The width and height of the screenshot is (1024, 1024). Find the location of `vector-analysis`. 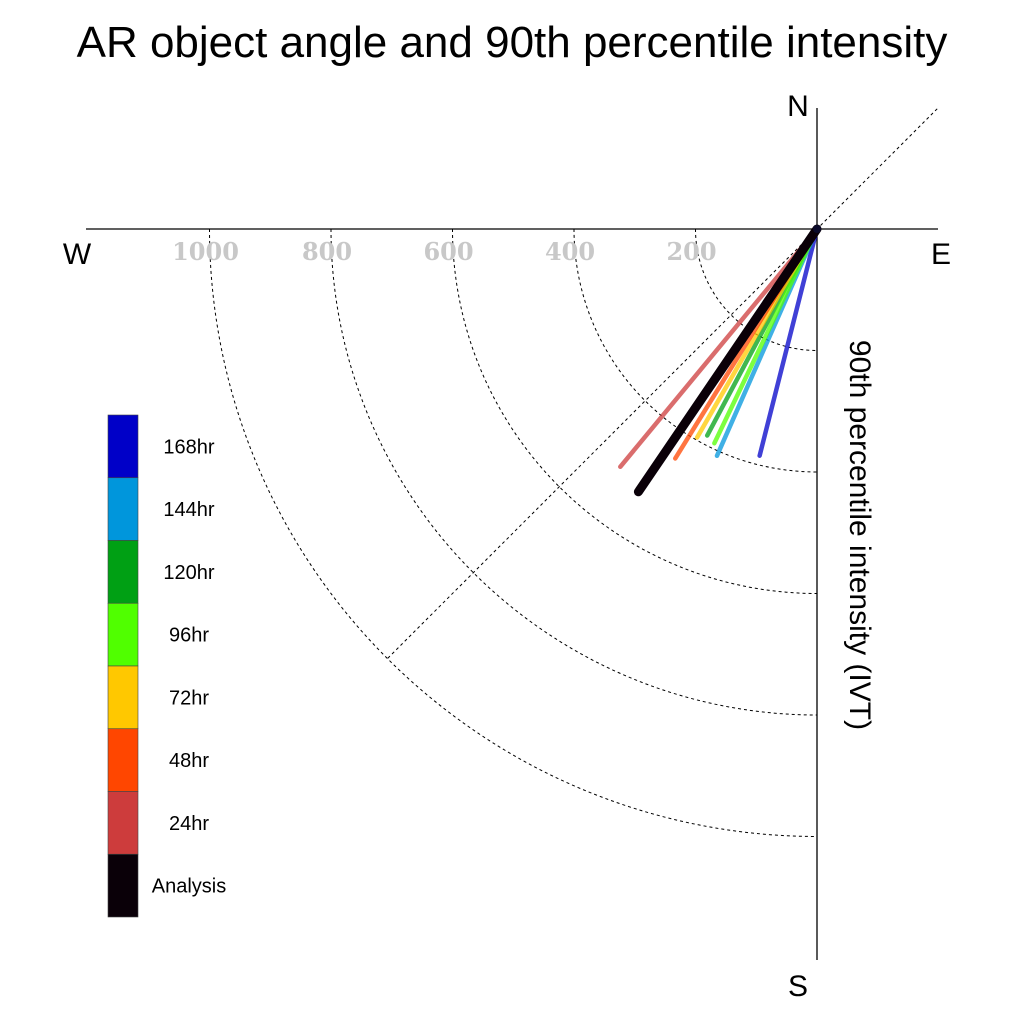

vector-analysis is located at coordinates (727, 360).